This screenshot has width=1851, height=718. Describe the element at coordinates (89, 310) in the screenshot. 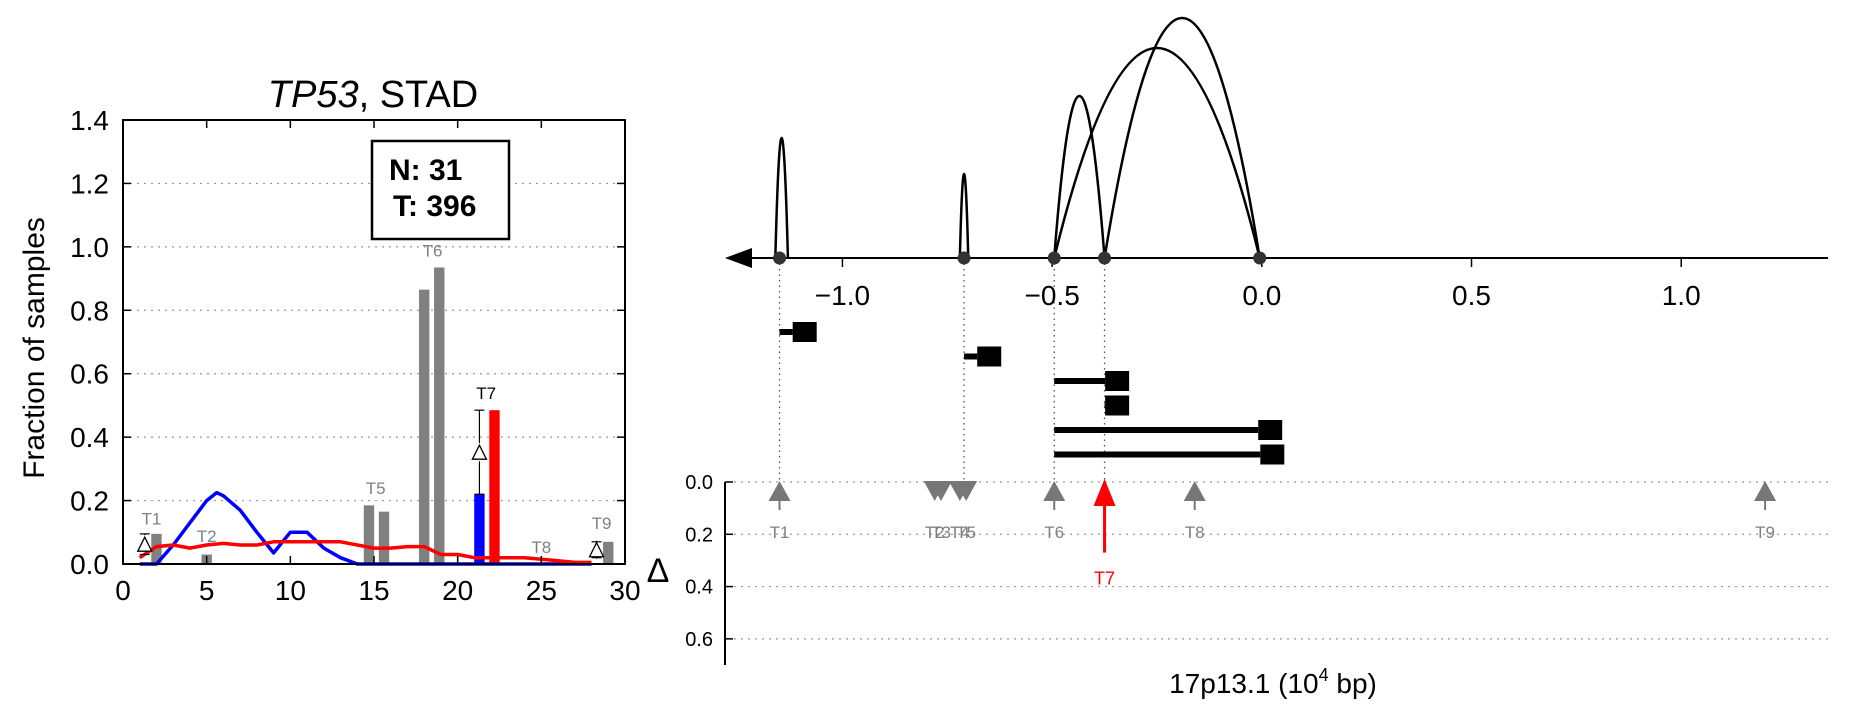

I see `y-tick-label: 0.8` at that location.